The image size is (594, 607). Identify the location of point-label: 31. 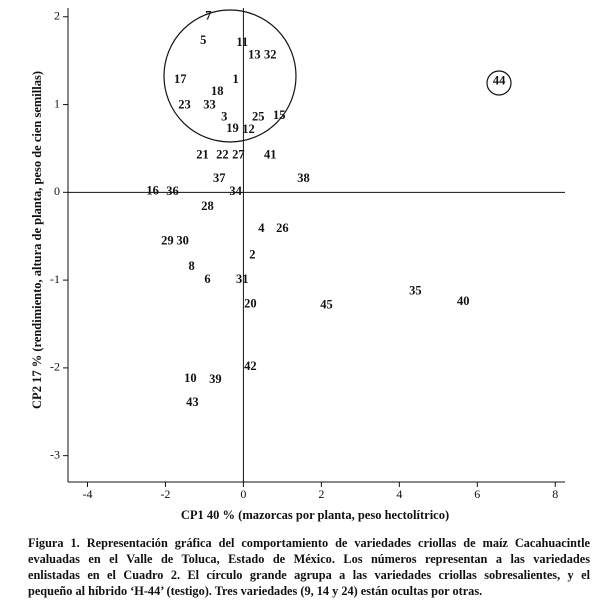
(242, 279).